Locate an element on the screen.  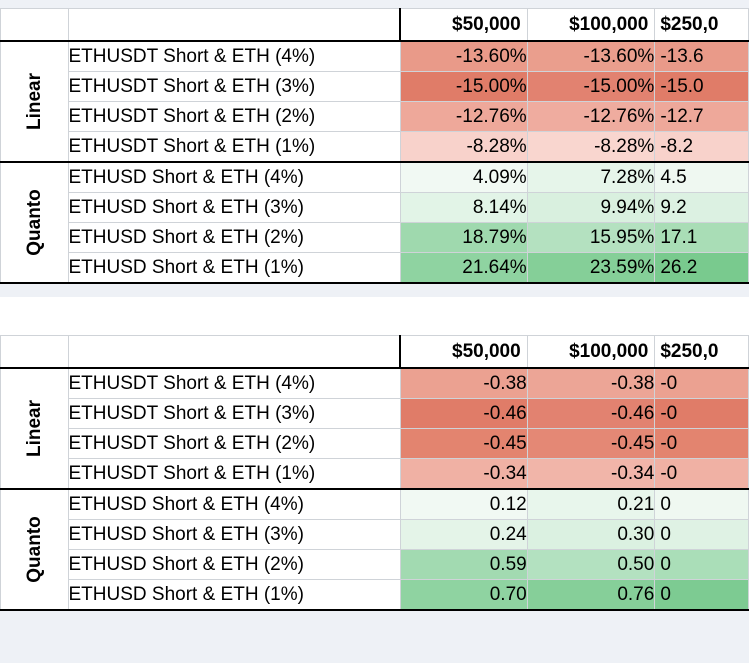
table-row: ETHUSD Short & ETH (1%) 21.64% 23.59% 26.2 is located at coordinates (375, 268).